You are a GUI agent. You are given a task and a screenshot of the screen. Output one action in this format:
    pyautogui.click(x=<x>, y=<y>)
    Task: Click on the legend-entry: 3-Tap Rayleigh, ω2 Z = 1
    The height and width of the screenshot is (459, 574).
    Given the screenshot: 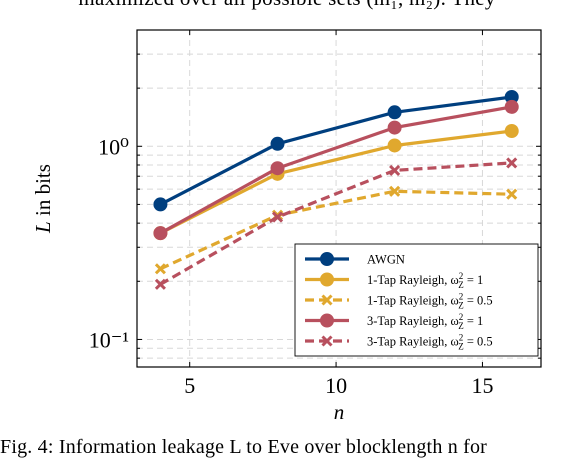 What is the action you would take?
    pyautogui.click(x=394, y=321)
    